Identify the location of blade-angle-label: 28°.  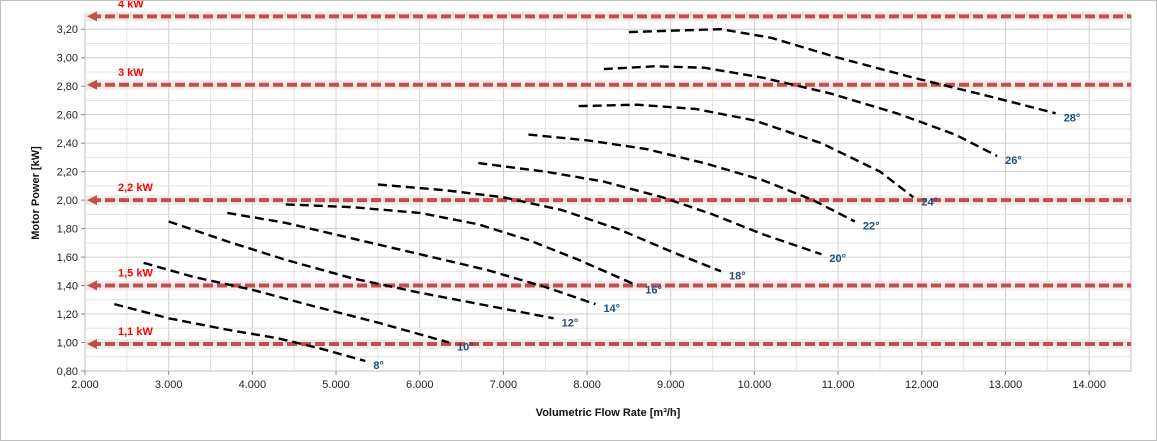
(1072, 118).